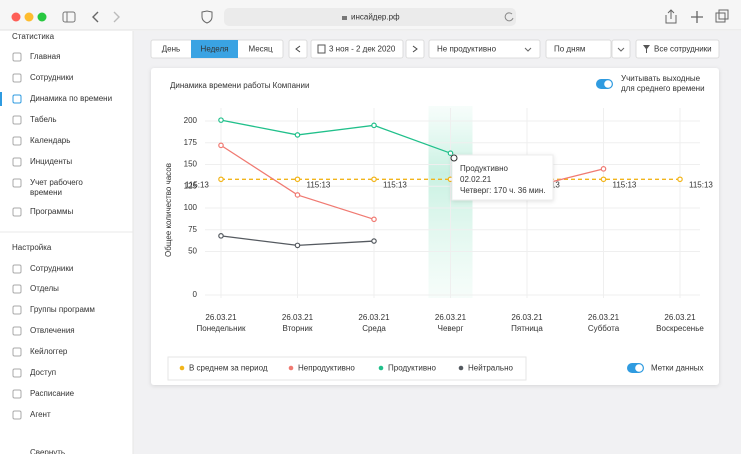  Describe the element at coordinates (191, 142) in the screenshot. I see `y-tick-label: 175` at that location.